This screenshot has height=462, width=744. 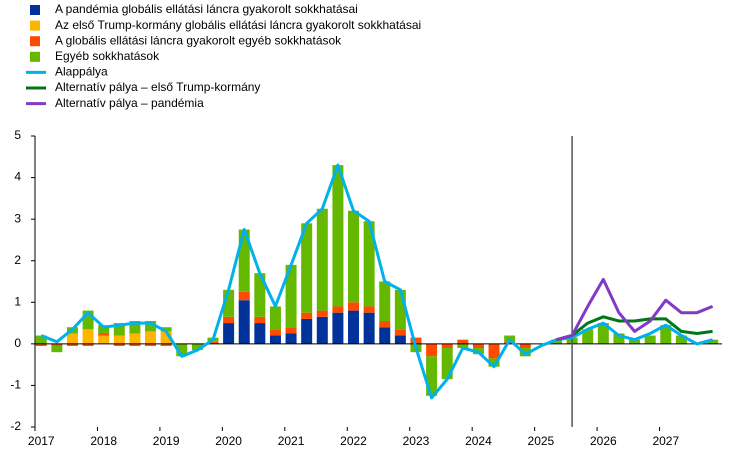 What do you see at coordinates (81, 72) in the screenshot?
I see `legend-label: Alappálya` at bounding box center [81, 72].